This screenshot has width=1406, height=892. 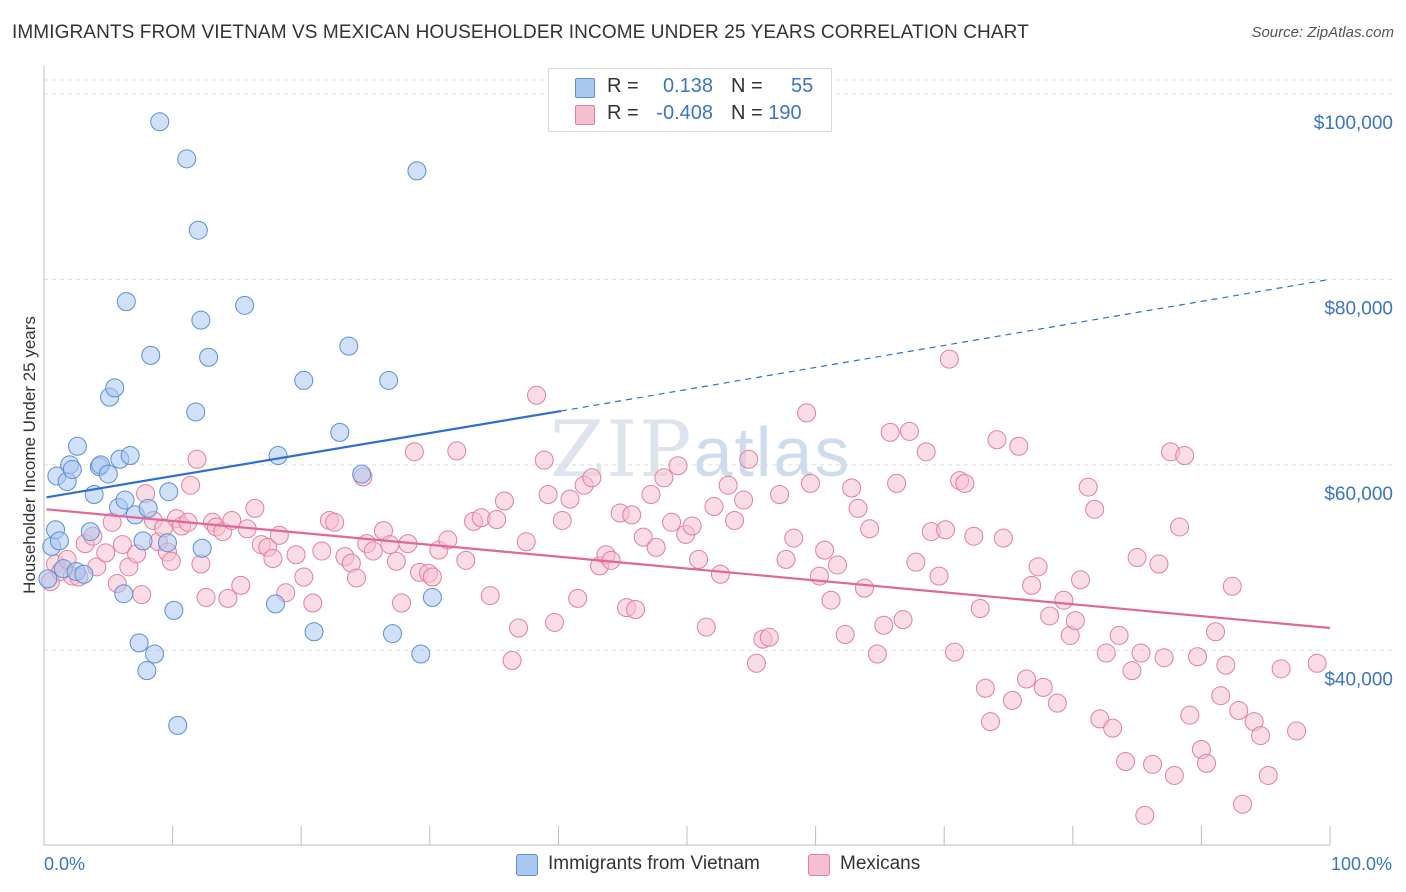 I want to click on legend-n-text: N =, so click(x=750, y=113).